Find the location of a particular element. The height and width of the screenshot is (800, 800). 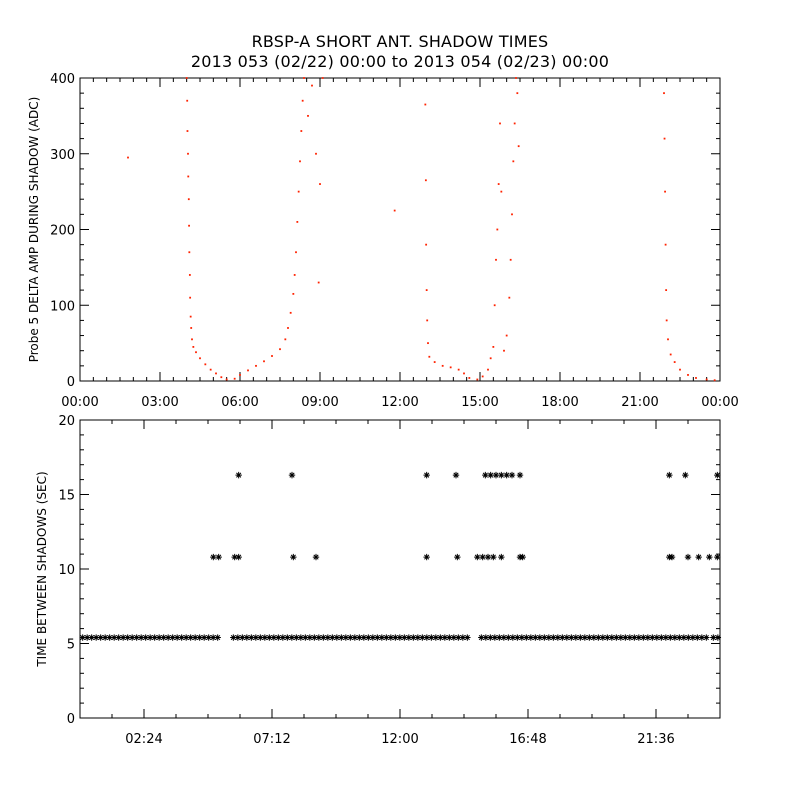

y-tick-label: 400 is located at coordinates (62, 79).